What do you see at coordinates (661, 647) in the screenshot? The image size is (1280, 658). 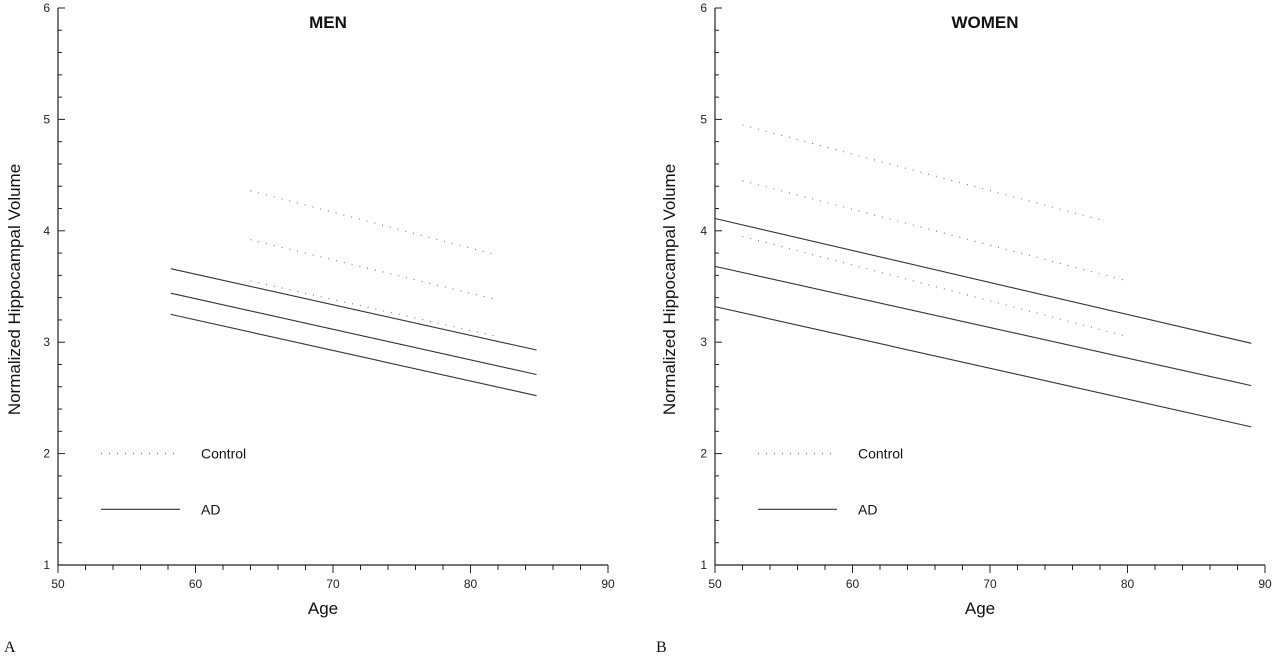 I see `panel-letter: B` at bounding box center [661, 647].